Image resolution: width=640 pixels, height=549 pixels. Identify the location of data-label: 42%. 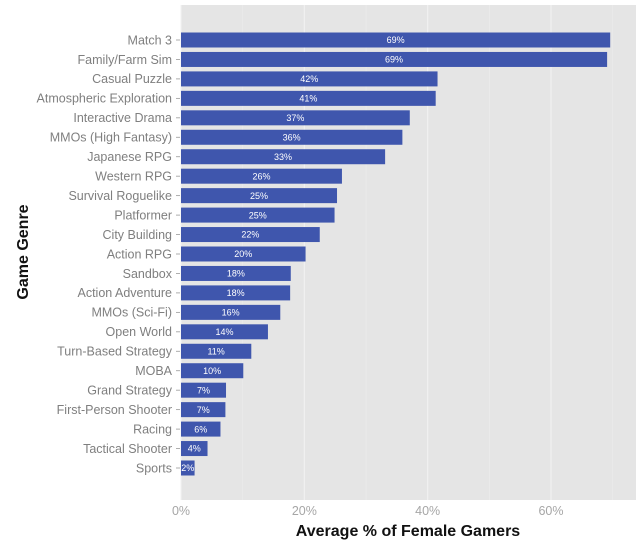
(309, 79).